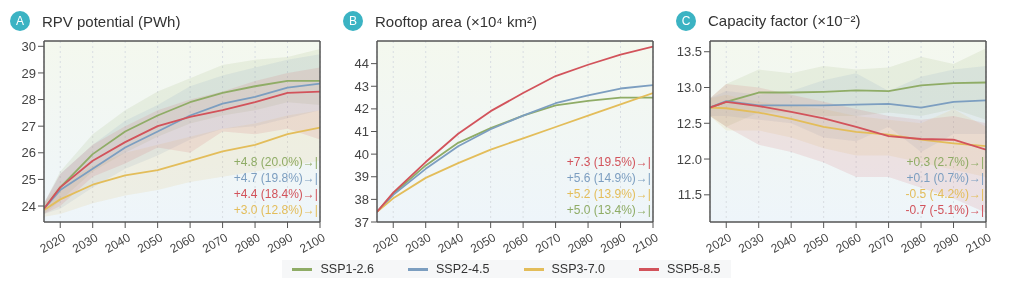 The height and width of the screenshot is (285, 1013). What do you see at coordinates (28, 206) in the screenshot?
I see `y-tick-label: 24` at bounding box center [28, 206].